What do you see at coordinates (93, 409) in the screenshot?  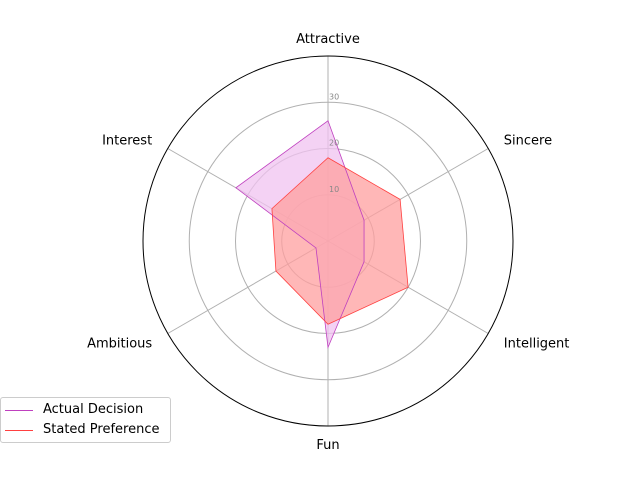 I see `legend-label-actual-decision: Actual Decision` at bounding box center [93, 409].